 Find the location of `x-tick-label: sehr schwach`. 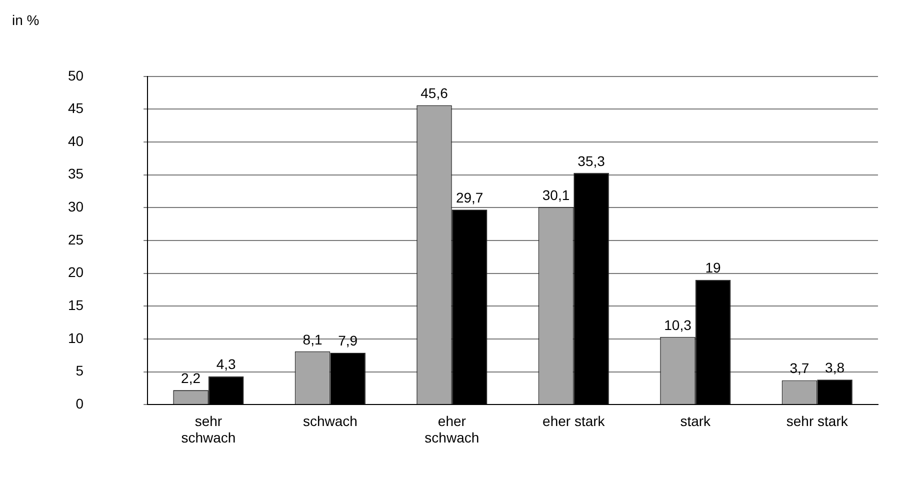

x-tick-label: sehr schwach is located at coordinates (208, 429).